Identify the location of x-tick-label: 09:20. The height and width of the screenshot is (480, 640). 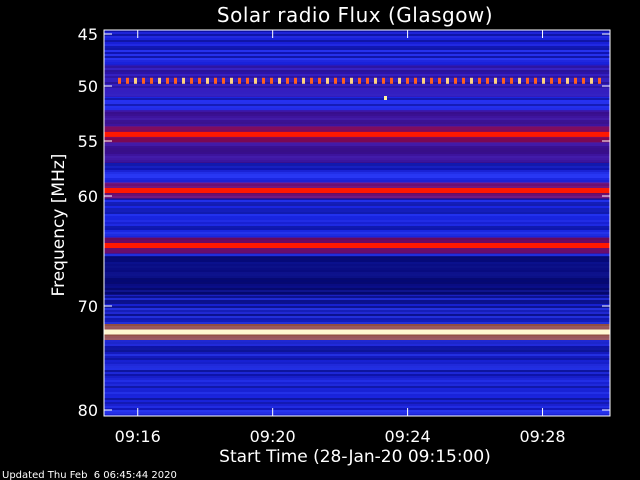
(273, 436).